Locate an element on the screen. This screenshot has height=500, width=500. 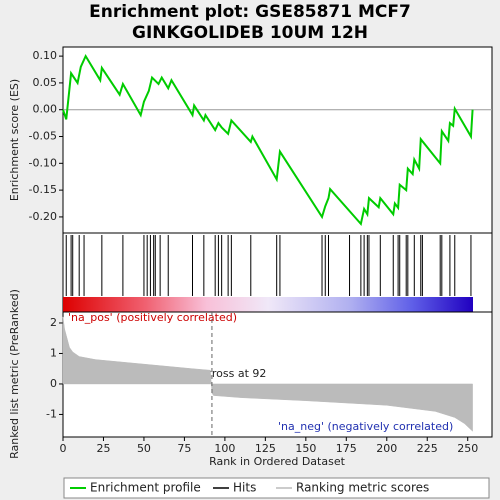
x-tick-label: 150 is located at coordinates (305, 448).